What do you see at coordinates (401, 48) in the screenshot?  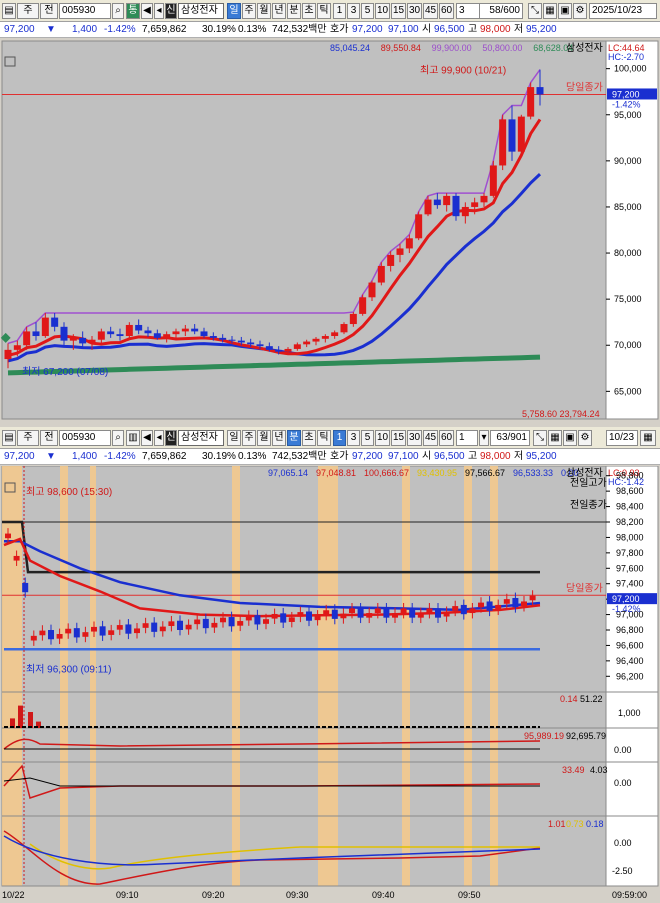 I see `legend-value: 89,550.84` at bounding box center [401, 48].